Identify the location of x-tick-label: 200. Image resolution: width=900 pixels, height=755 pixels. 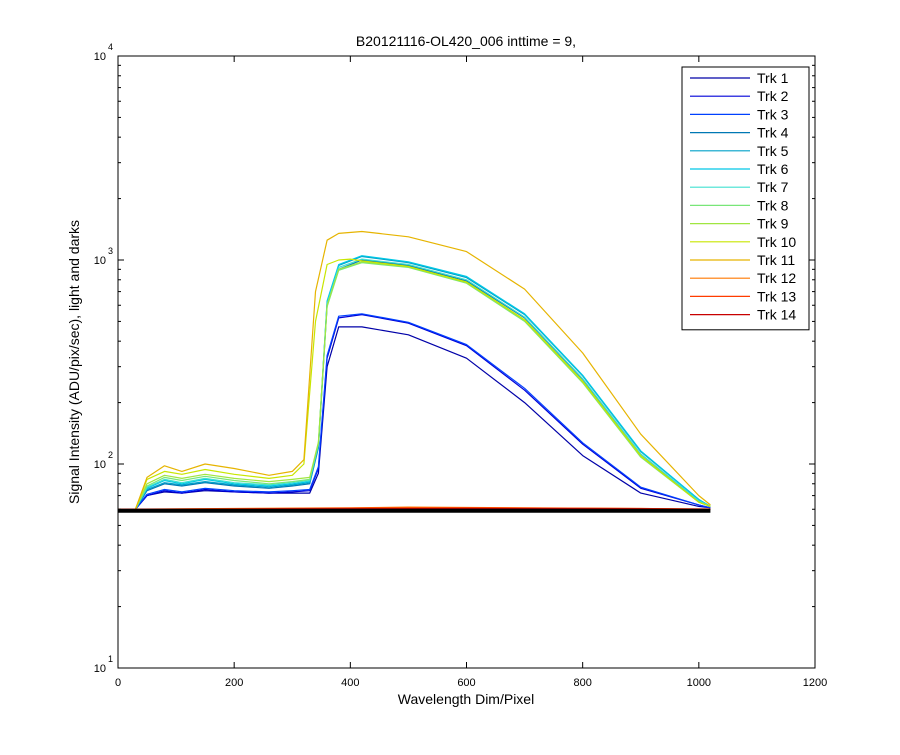
(234, 683).